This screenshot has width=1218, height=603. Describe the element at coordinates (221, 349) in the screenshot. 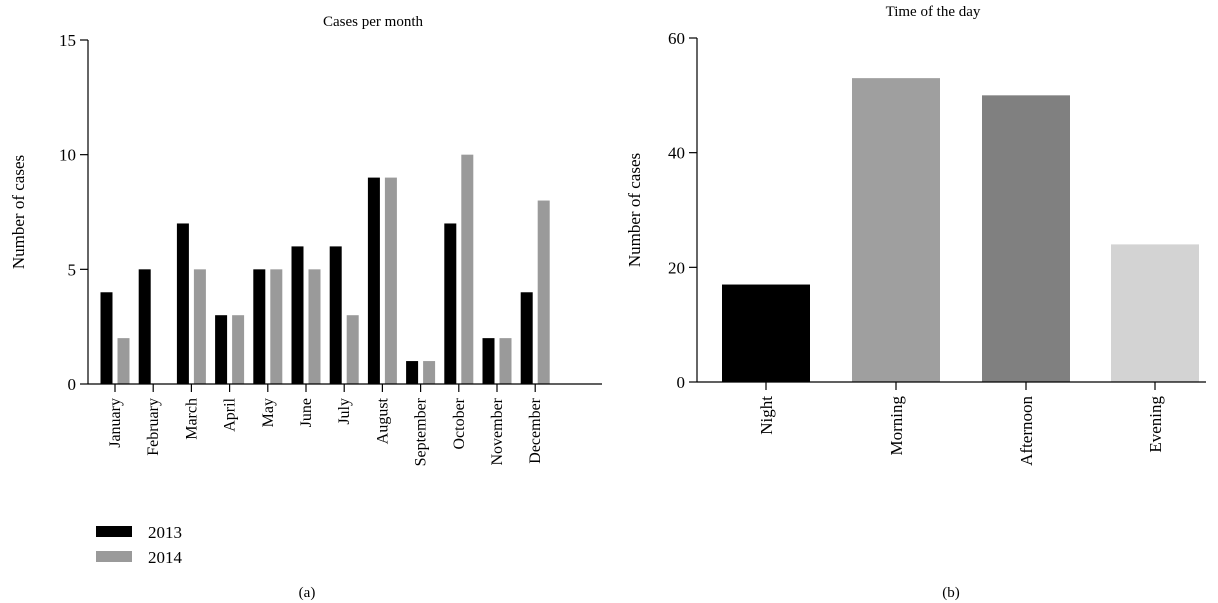

I see `bar-2013-april` at that location.